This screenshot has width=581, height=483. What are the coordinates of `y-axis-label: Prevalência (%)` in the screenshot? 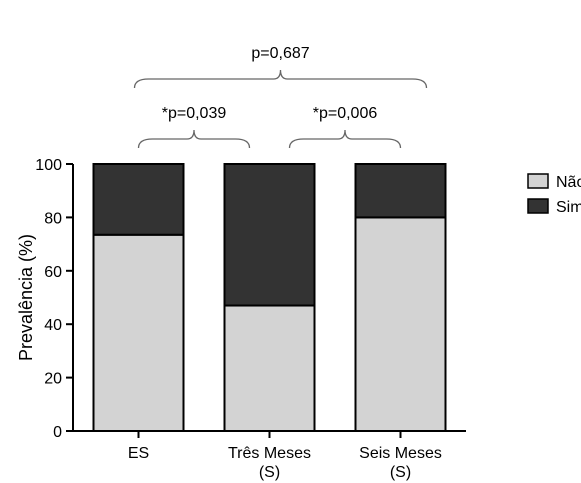 It's located at (26, 297).